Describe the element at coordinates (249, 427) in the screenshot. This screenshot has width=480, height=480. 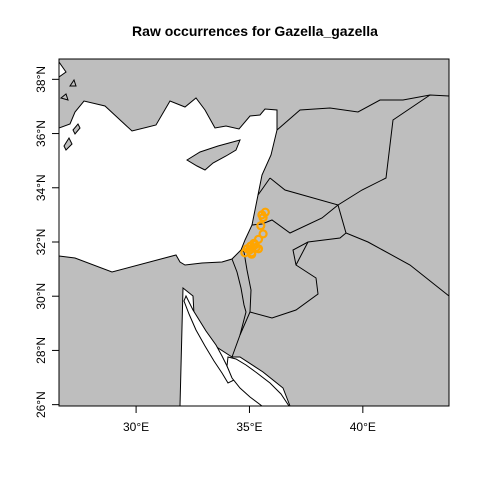
I see `x-tick-label: 35°E` at that location.